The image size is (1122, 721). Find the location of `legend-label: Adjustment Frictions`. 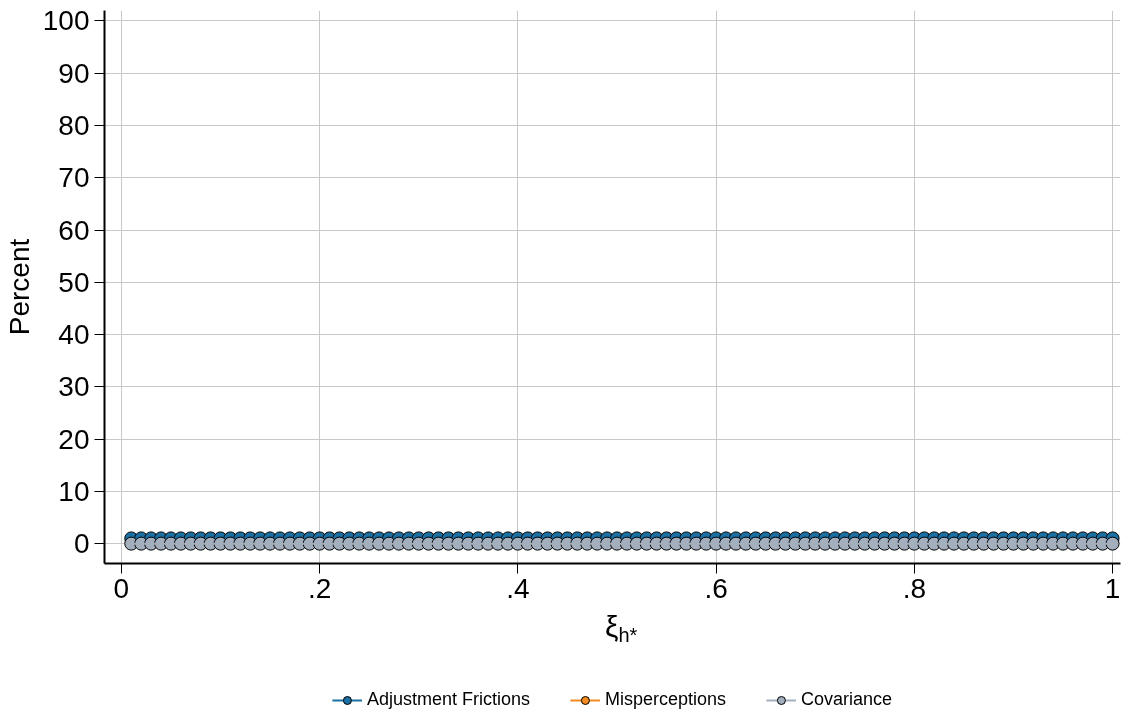

legend-label: Adjustment Frictions is located at coordinates (448, 699).